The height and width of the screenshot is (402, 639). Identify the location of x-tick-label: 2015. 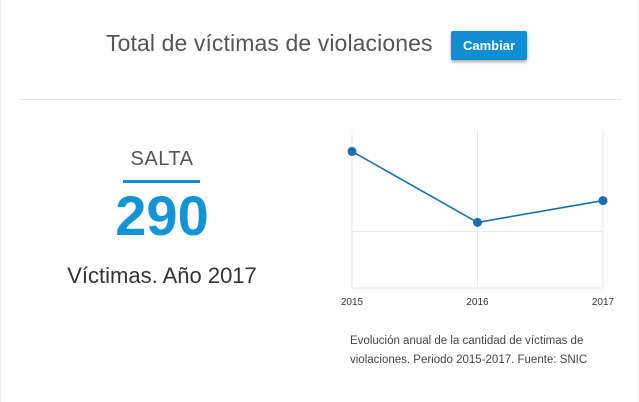
(352, 302).